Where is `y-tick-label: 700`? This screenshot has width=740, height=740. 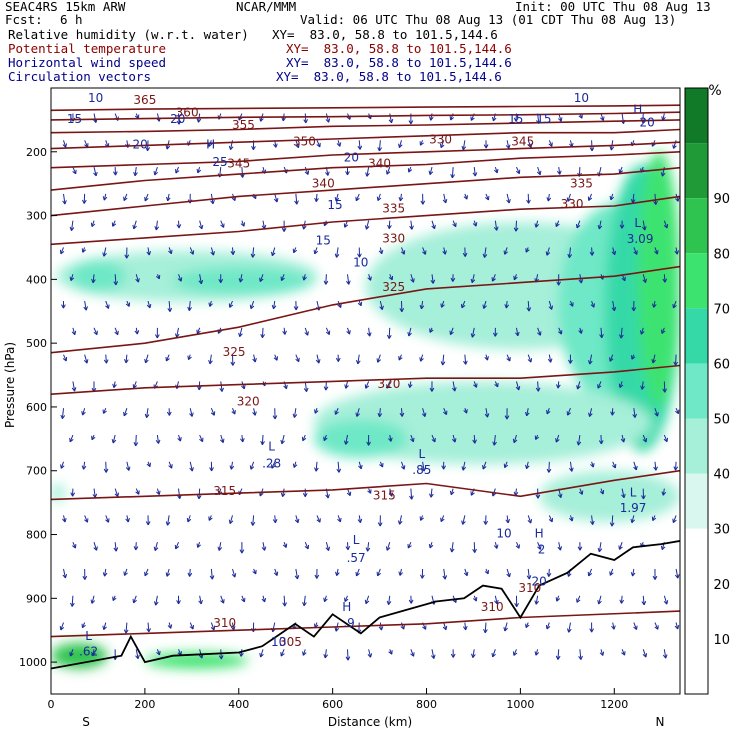 y-tick-label: 700 is located at coordinates (36, 471).